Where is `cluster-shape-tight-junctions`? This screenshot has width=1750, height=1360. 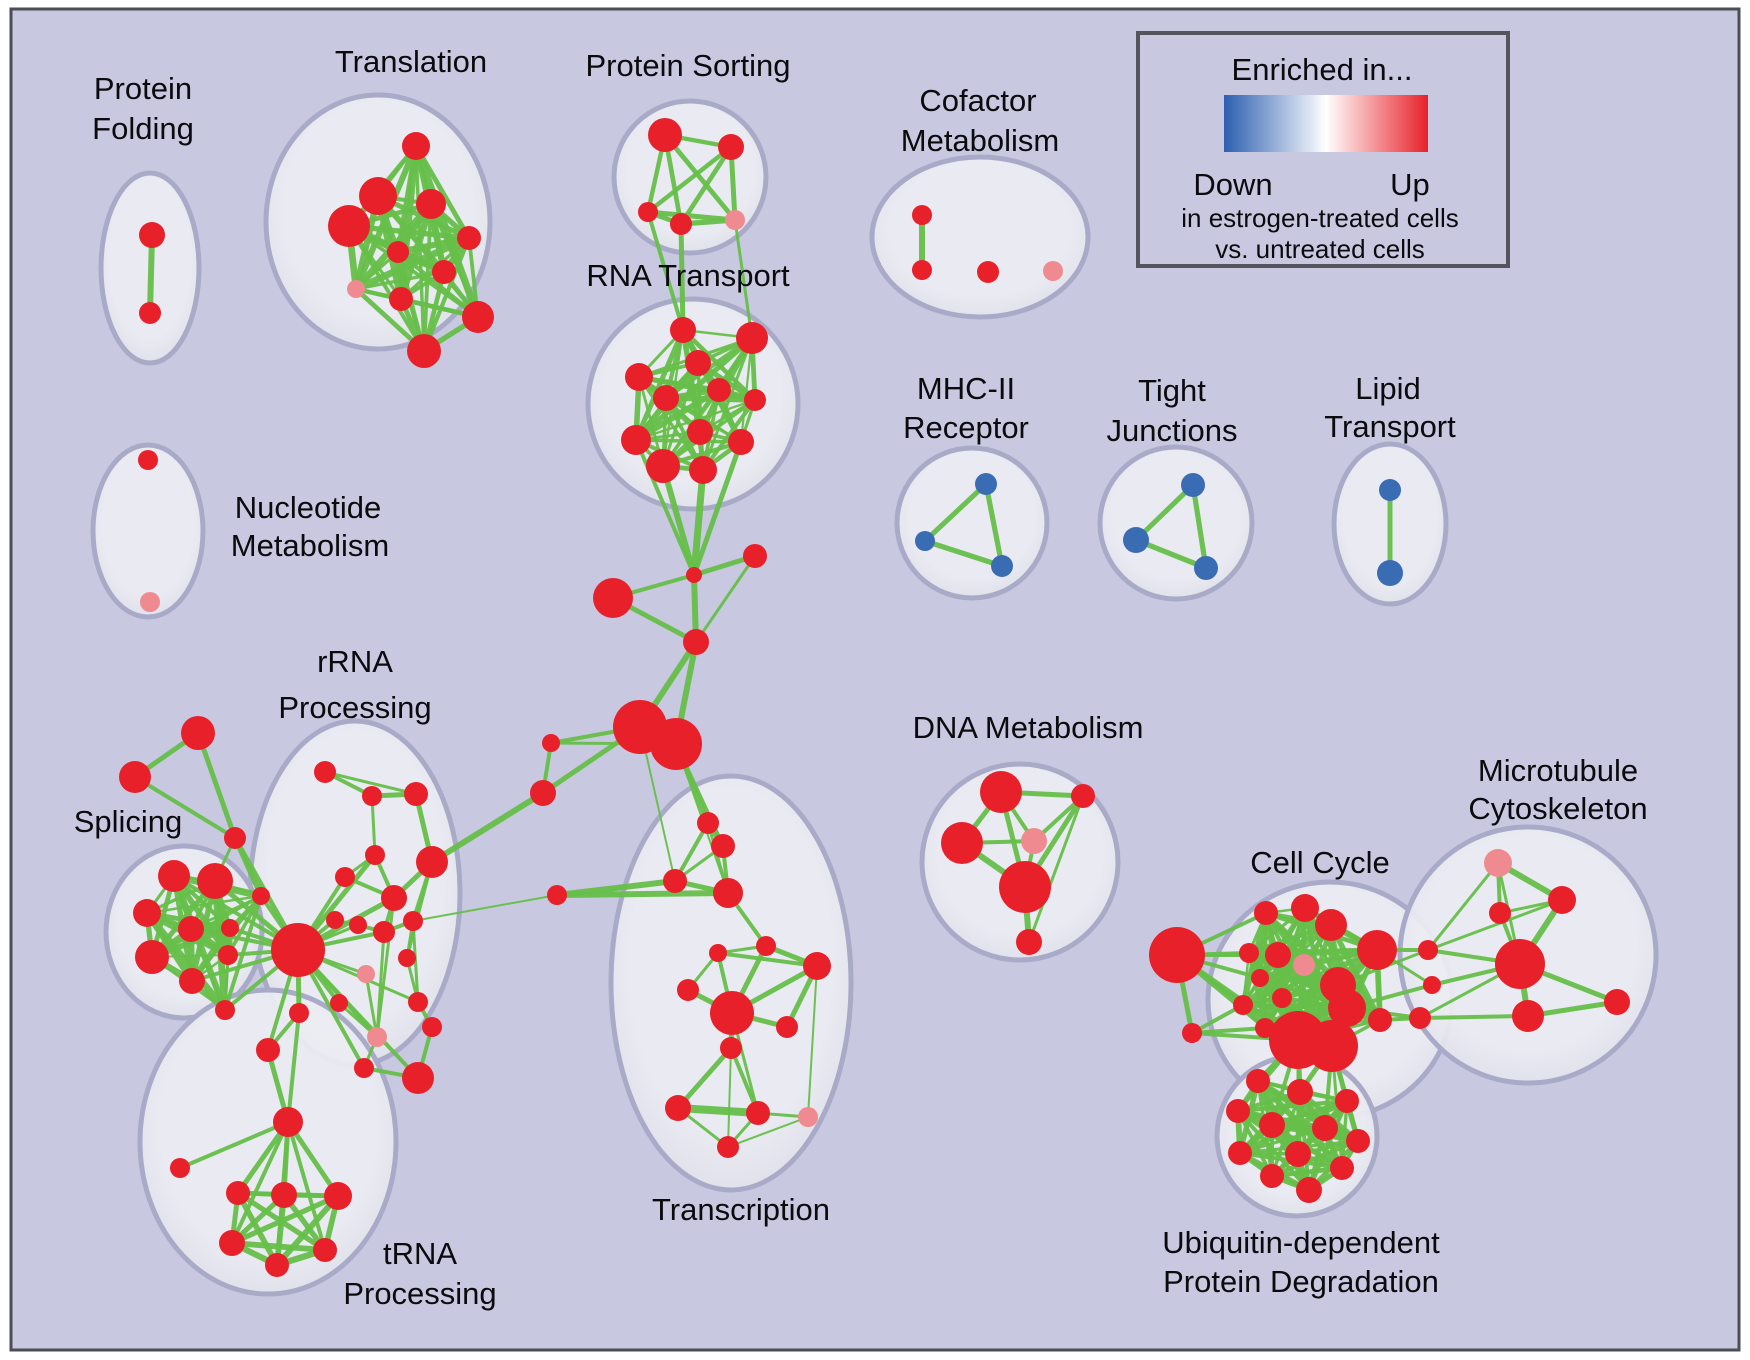 cluster-shape-tight-junctions is located at coordinates (1176, 523).